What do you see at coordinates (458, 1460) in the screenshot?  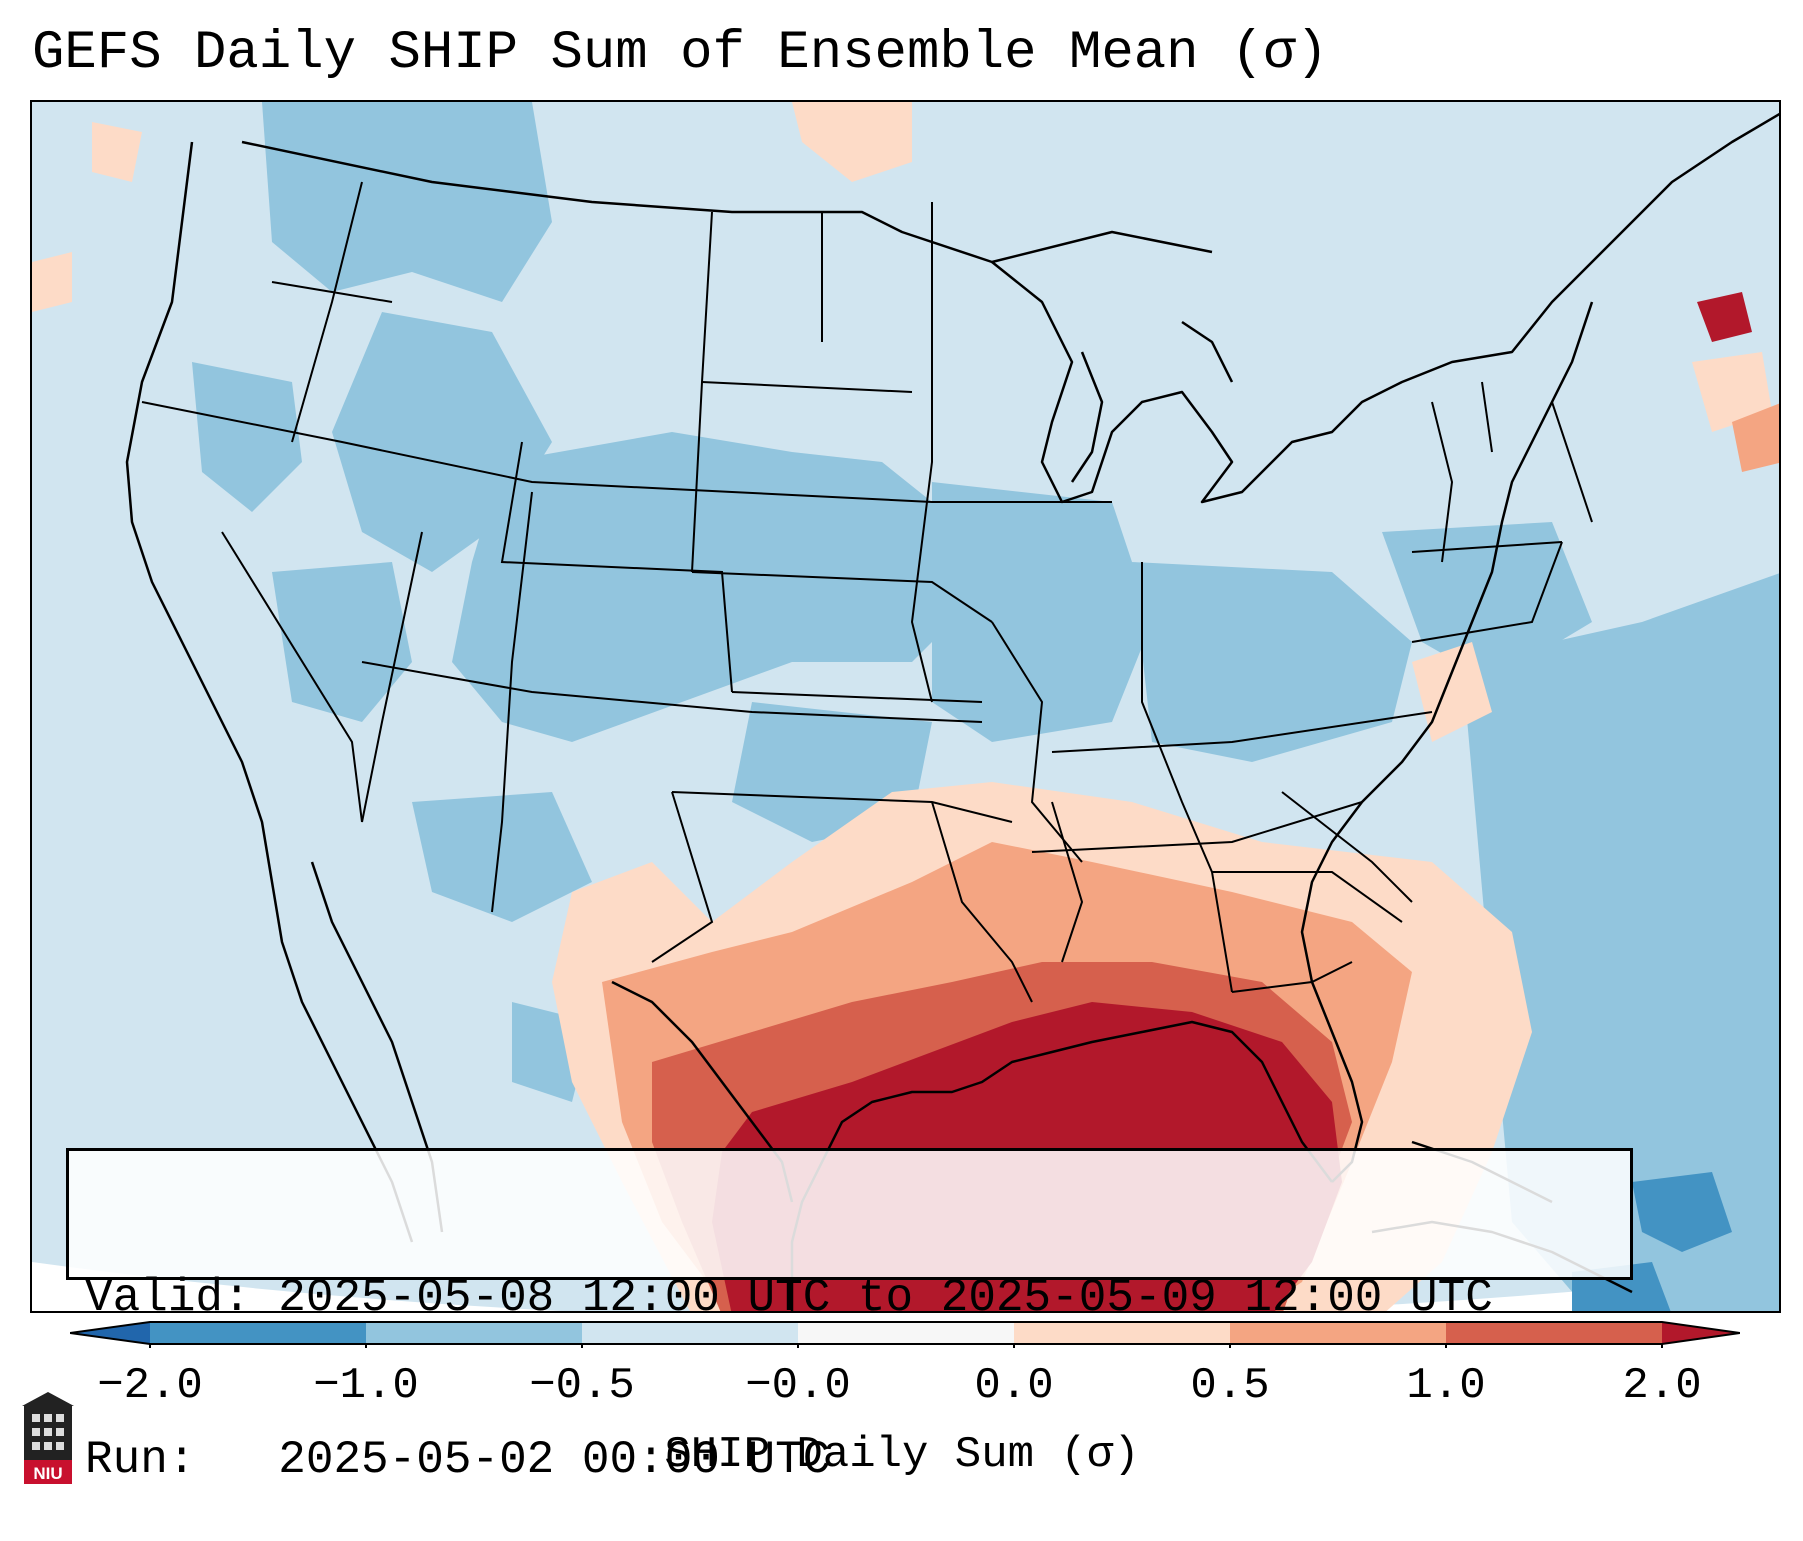 I see `run-time-text: Run: 2025-05-02 00:00 UTC` at bounding box center [458, 1460].